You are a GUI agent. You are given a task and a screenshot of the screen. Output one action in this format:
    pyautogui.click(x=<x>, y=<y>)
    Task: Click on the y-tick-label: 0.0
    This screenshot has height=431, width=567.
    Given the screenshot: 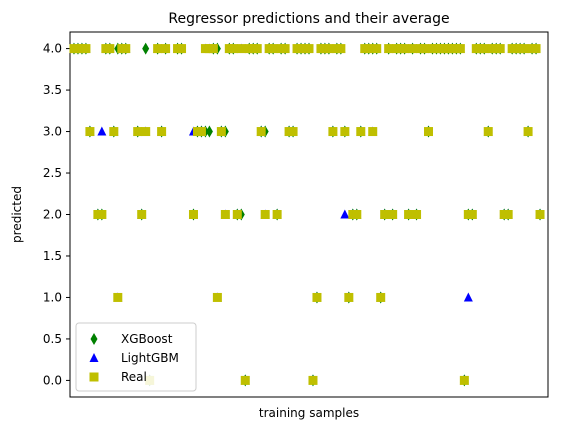 What is the action you would take?
    pyautogui.click(x=52, y=380)
    